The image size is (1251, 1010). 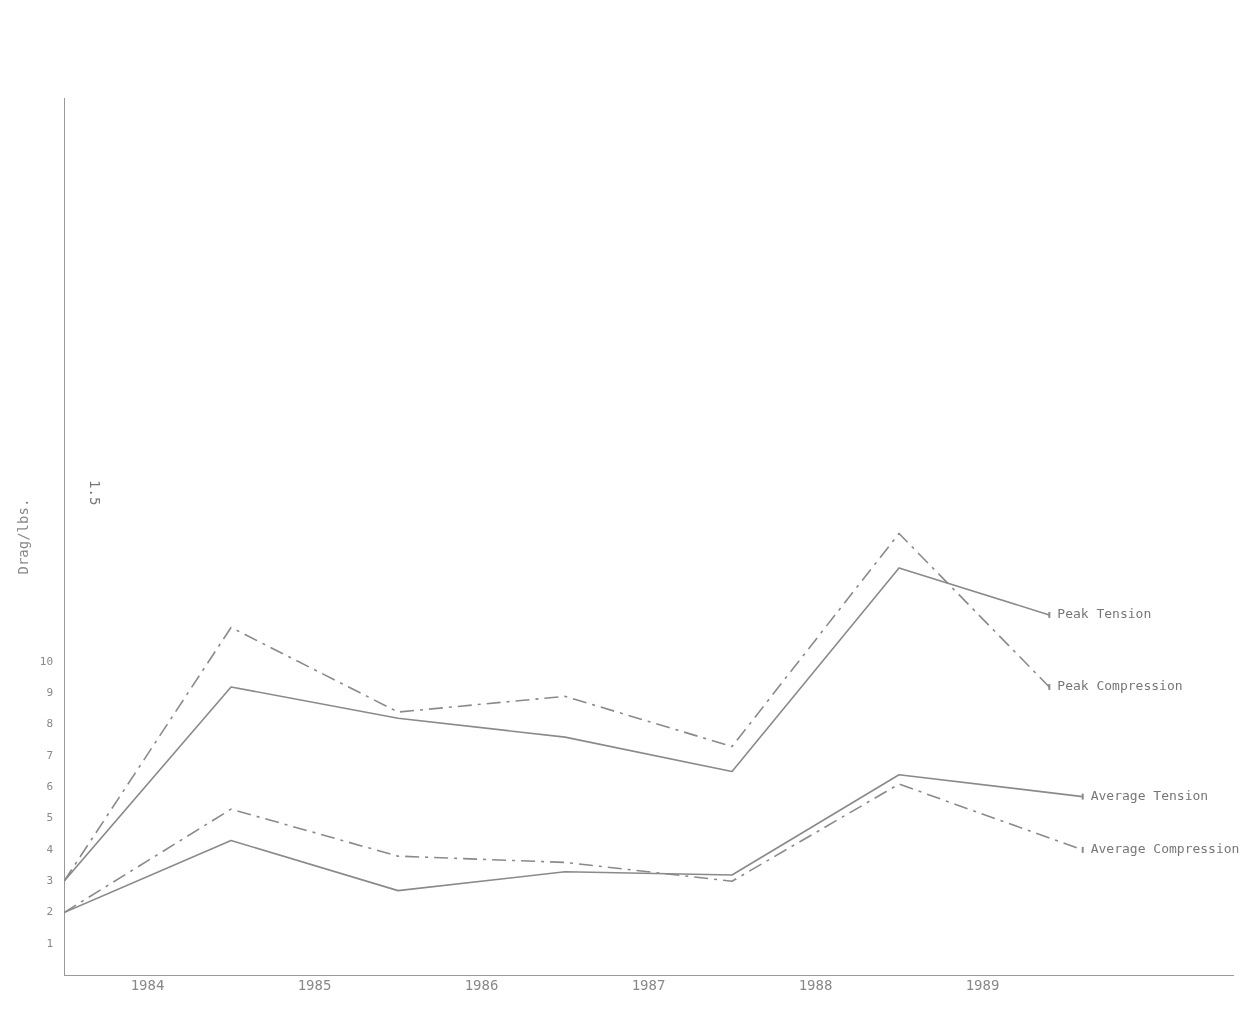 What do you see at coordinates (1149, 795) in the screenshot?
I see `series-label: Average Tension` at bounding box center [1149, 795].